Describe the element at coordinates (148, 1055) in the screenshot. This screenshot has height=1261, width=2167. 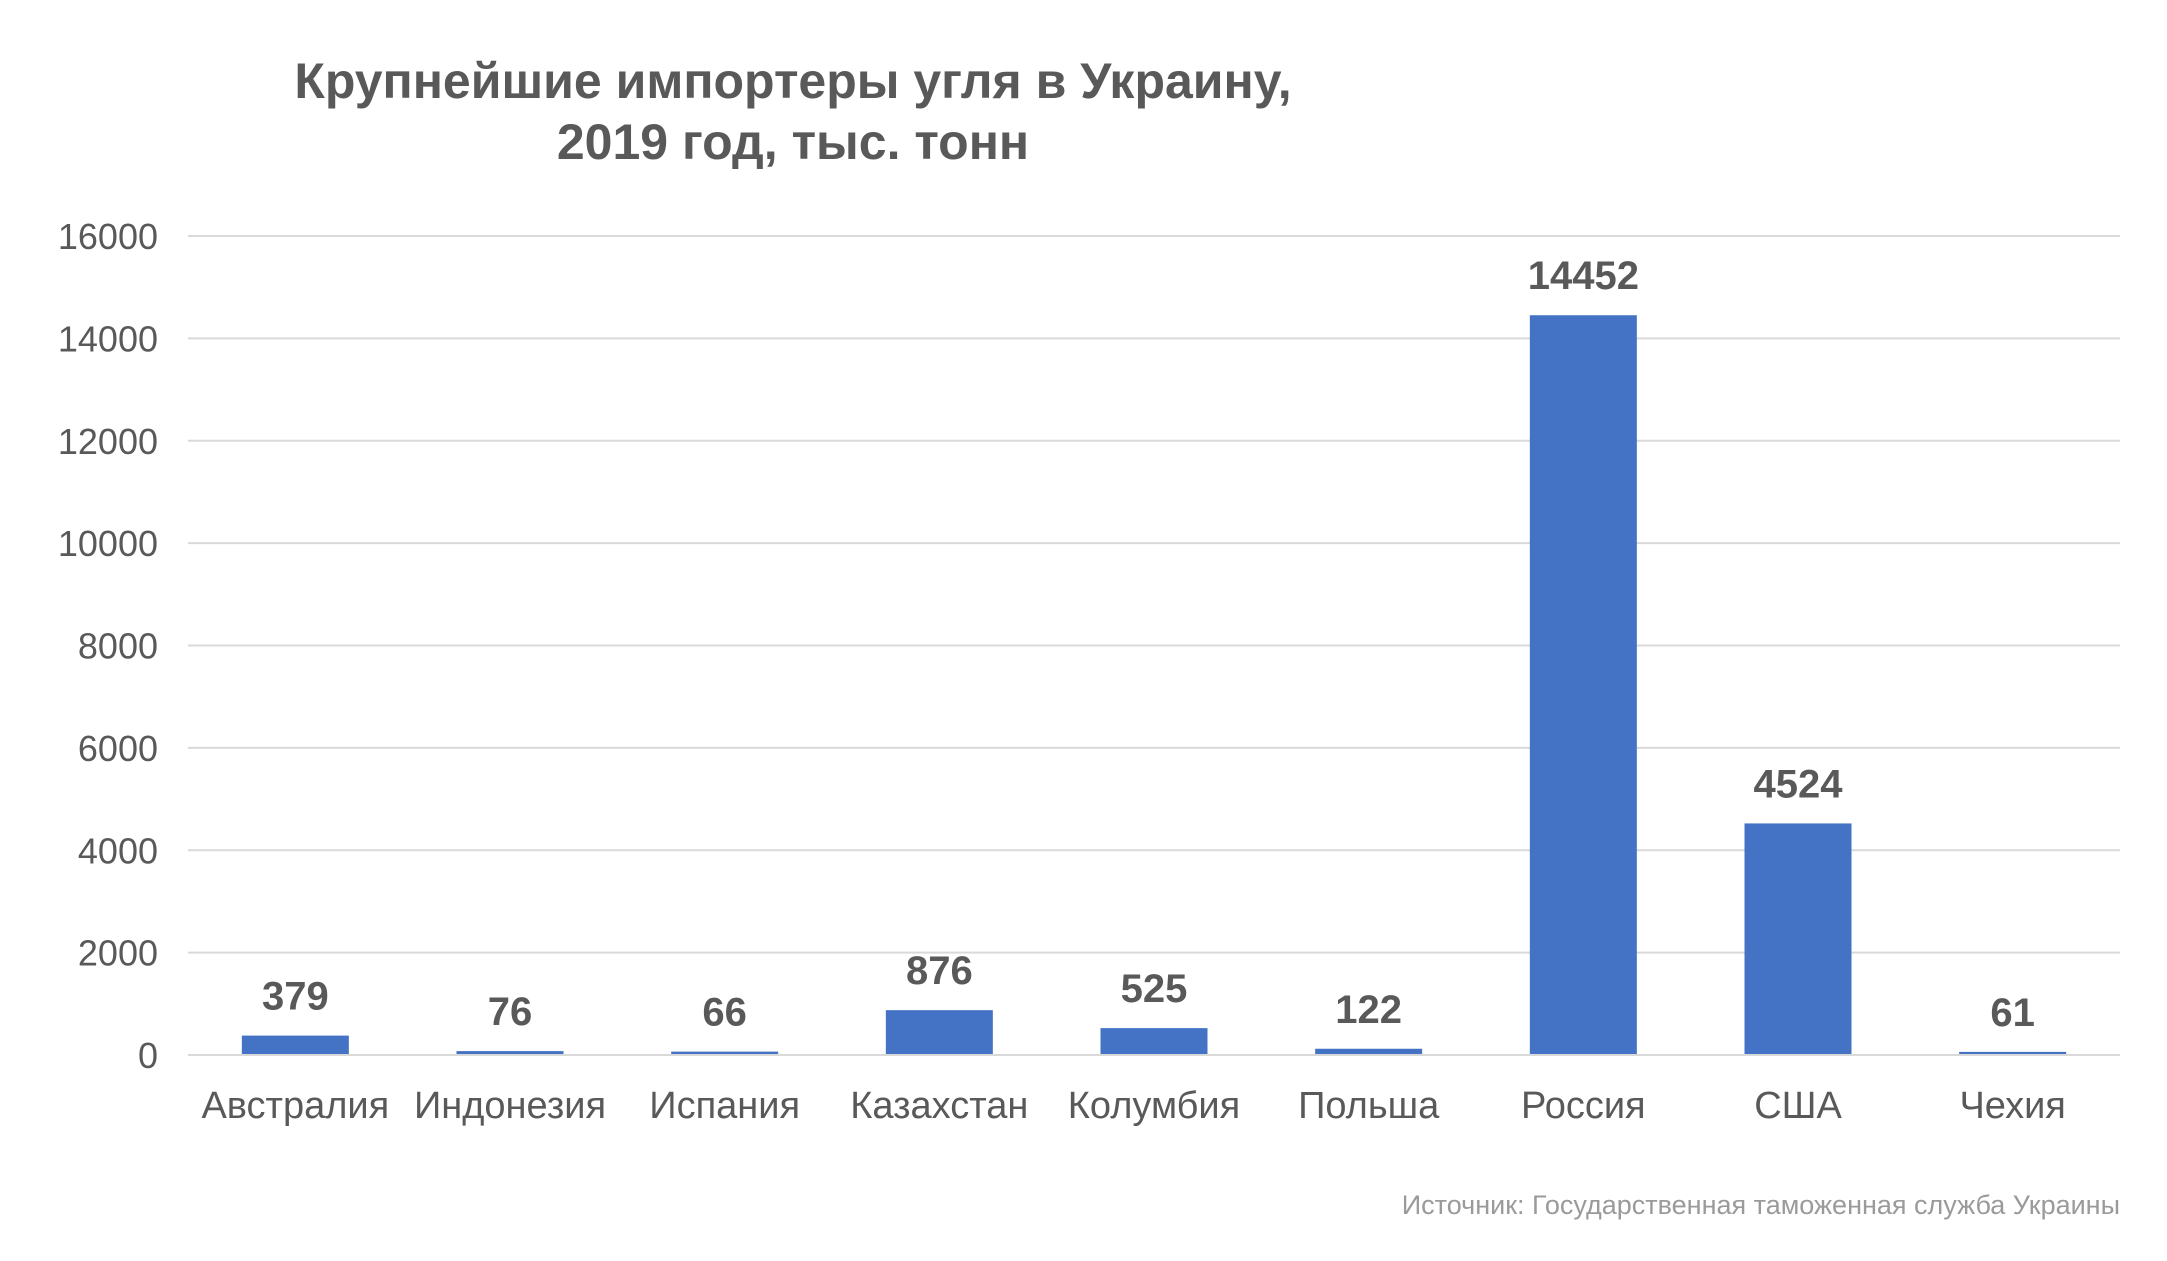
I see `y-tick-label: 0` at that location.